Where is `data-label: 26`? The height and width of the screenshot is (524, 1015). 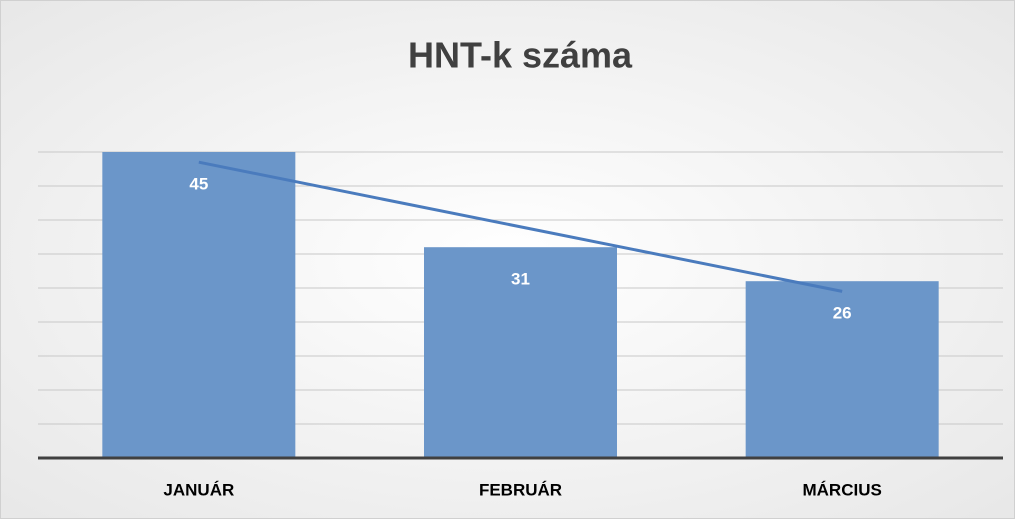 data-label: 26 is located at coordinates (842, 313).